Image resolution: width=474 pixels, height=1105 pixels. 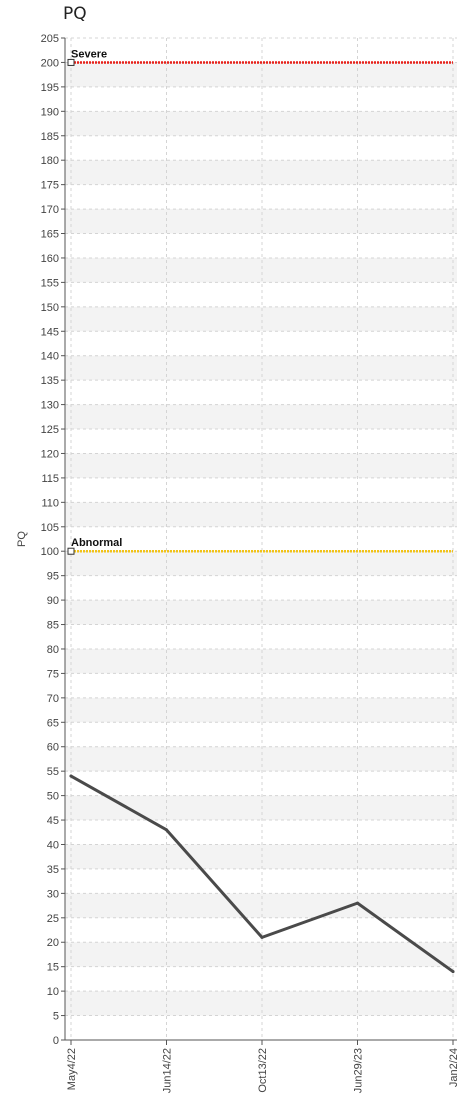 I want to click on x-axis-ticks: May4/22 Jun14/22 Oct13/22 Jun29/23 Jan2/24, so click(x=263, y=1066).